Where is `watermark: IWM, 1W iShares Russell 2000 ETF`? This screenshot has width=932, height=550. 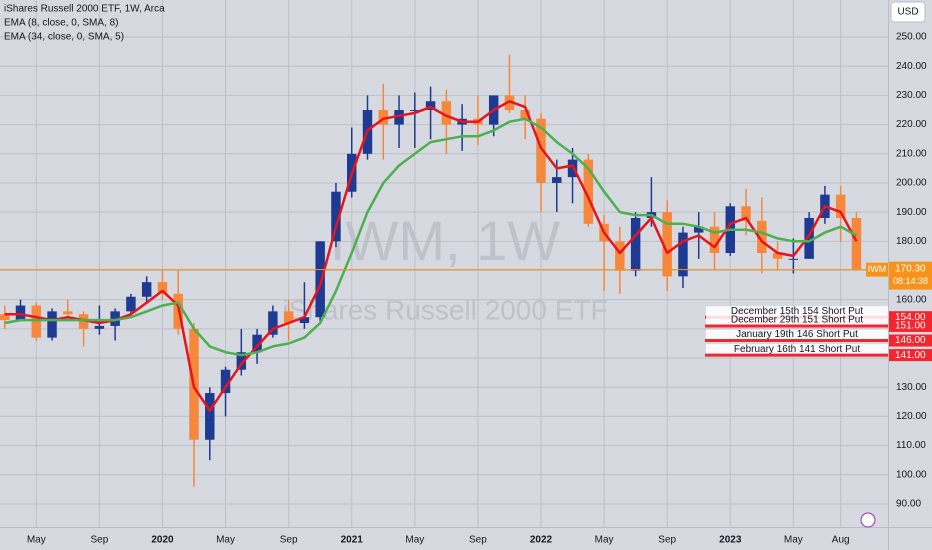
watermark: IWM, 1W iShares Russell 2000 ETF is located at coordinates (444, 267).